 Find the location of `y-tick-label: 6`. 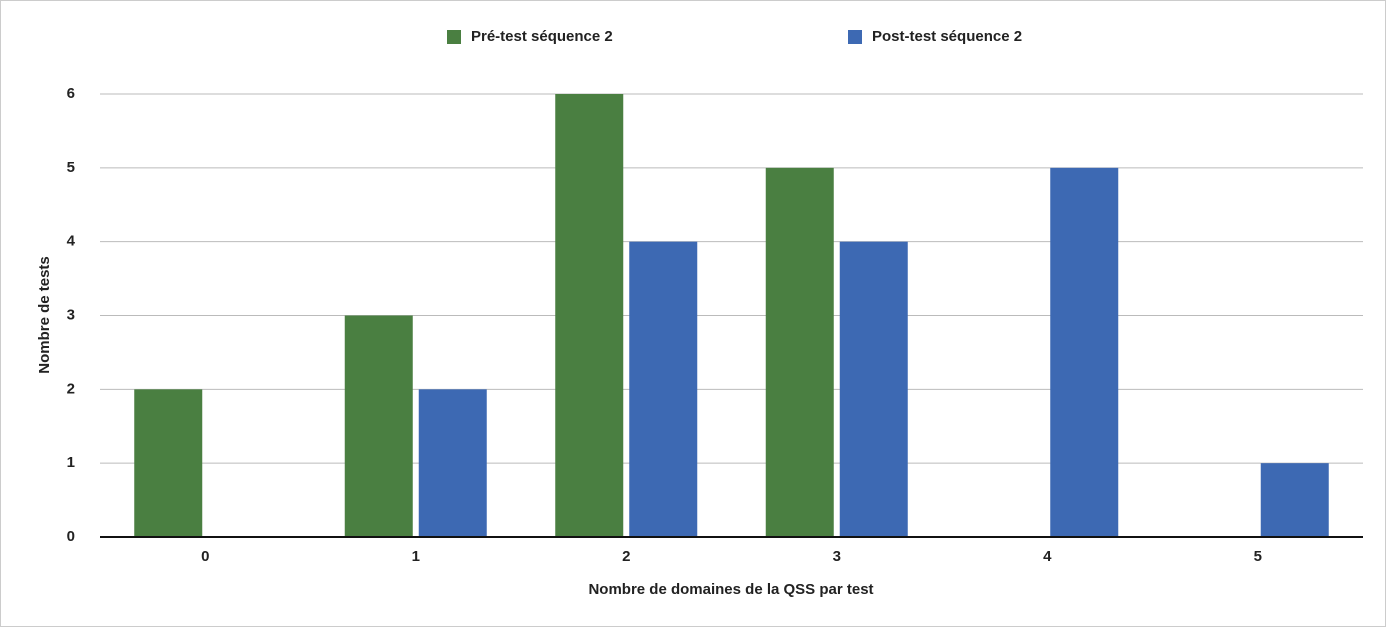

y-tick-label: 6 is located at coordinates (71, 93).